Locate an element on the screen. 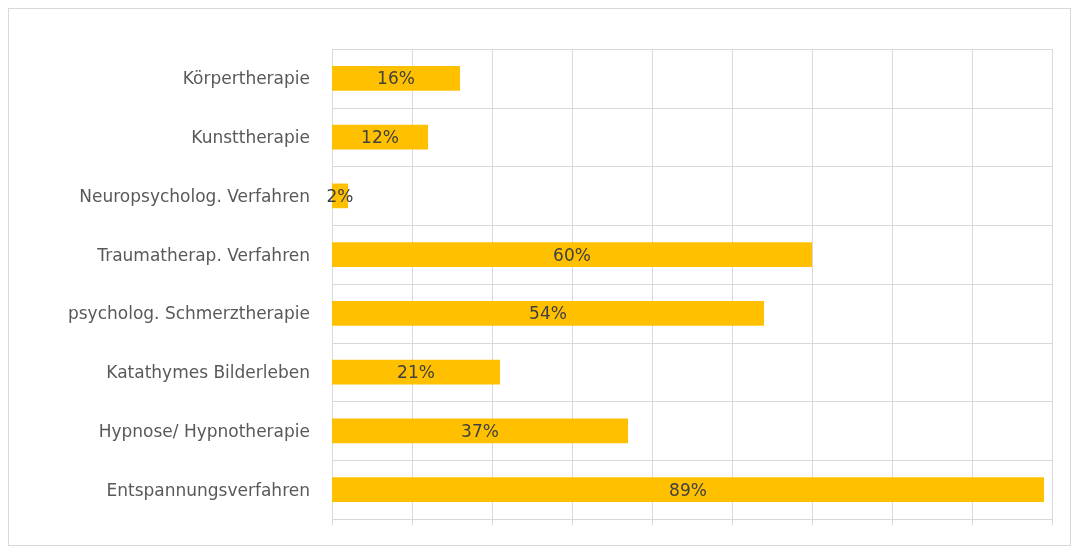  y-tick-label: Neuropsycholog. Verfahren is located at coordinates (194, 195).